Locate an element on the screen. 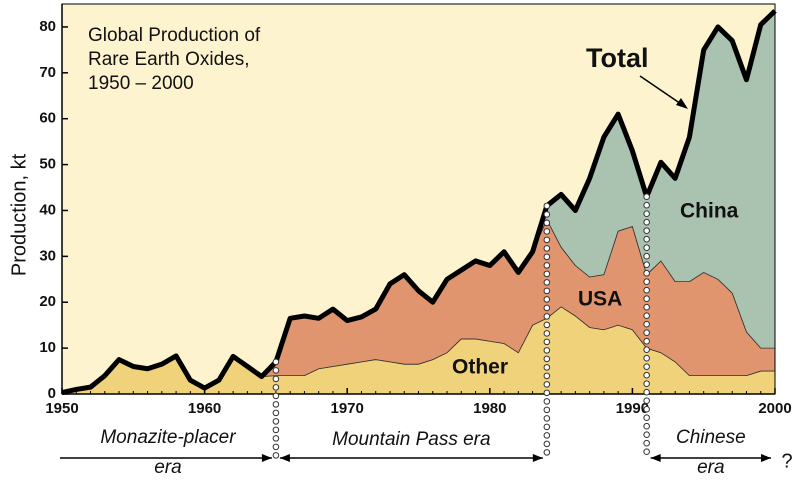 Image resolution: width=800 pixels, height=481 pixels. chart-title: Global Production of is located at coordinates (174, 35).